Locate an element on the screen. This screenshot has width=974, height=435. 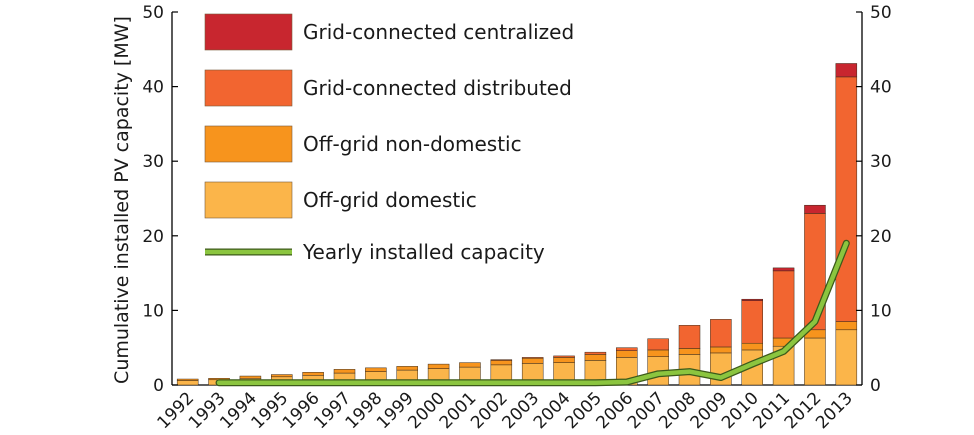
y-tick-label-left: 40 is located at coordinates (153, 88).